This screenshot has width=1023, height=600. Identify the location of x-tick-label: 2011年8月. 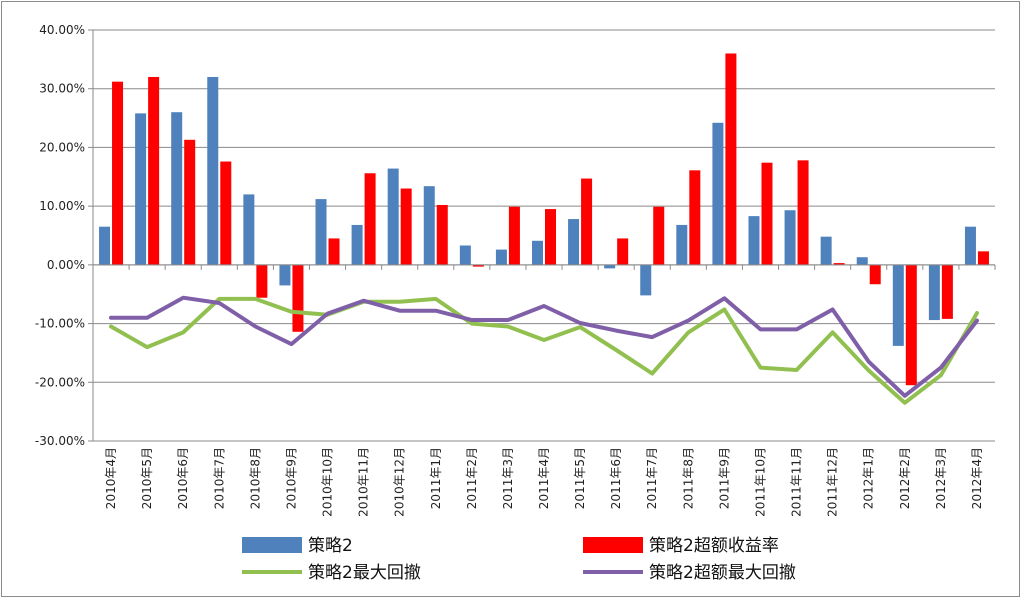
(688, 478).